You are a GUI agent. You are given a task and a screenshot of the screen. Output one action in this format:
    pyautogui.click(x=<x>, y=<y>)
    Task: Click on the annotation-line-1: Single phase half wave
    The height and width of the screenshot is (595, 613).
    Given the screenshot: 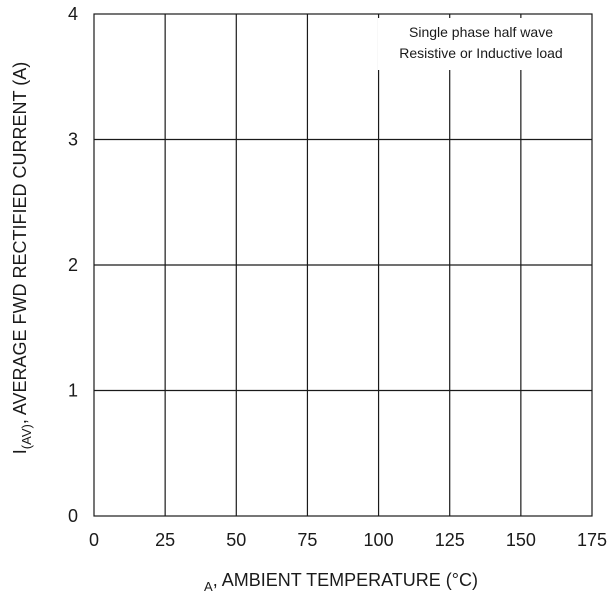 What is the action you would take?
    pyautogui.click(x=481, y=32)
    